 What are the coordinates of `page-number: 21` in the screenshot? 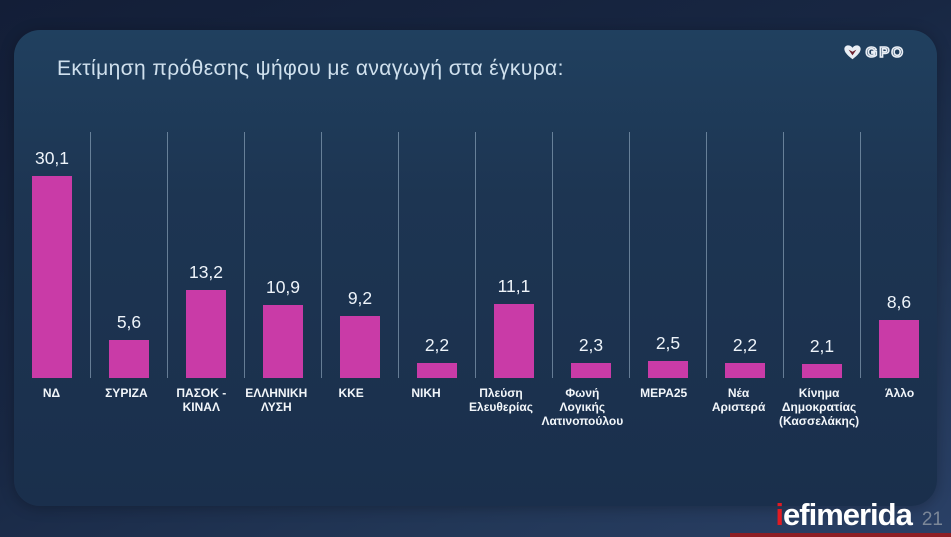 It's located at (932, 519).